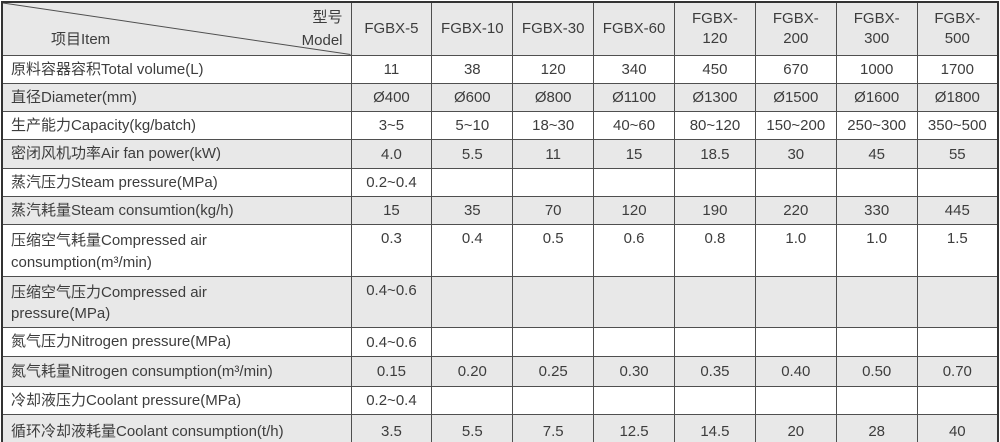  I want to click on value-cell: 5.5, so click(472, 154).